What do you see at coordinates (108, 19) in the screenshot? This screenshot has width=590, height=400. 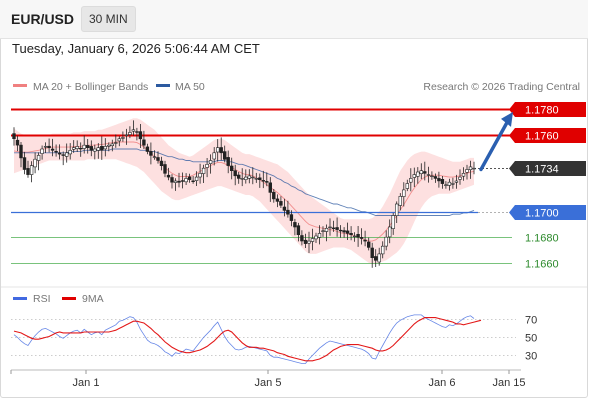 I see `interval-button: 30 MIN` at bounding box center [108, 19].